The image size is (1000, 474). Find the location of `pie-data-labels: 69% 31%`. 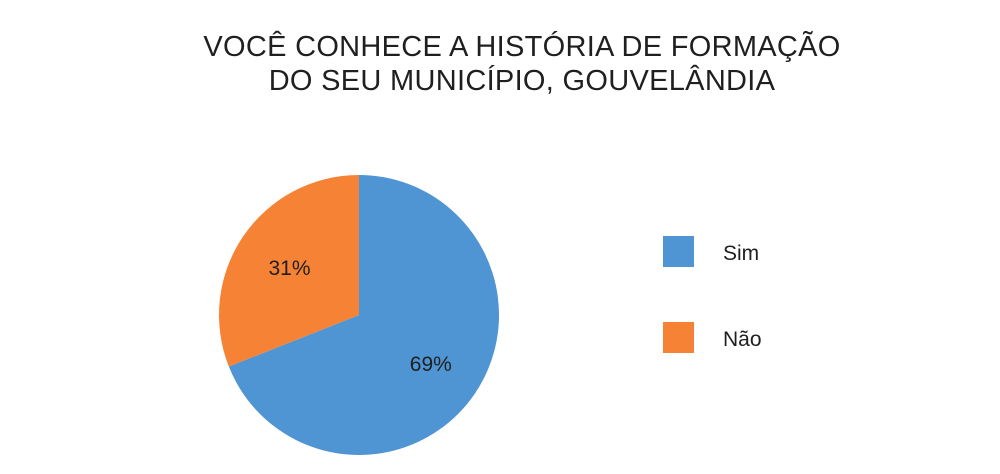

pie-data-labels: 69% 31% is located at coordinates (360, 316).